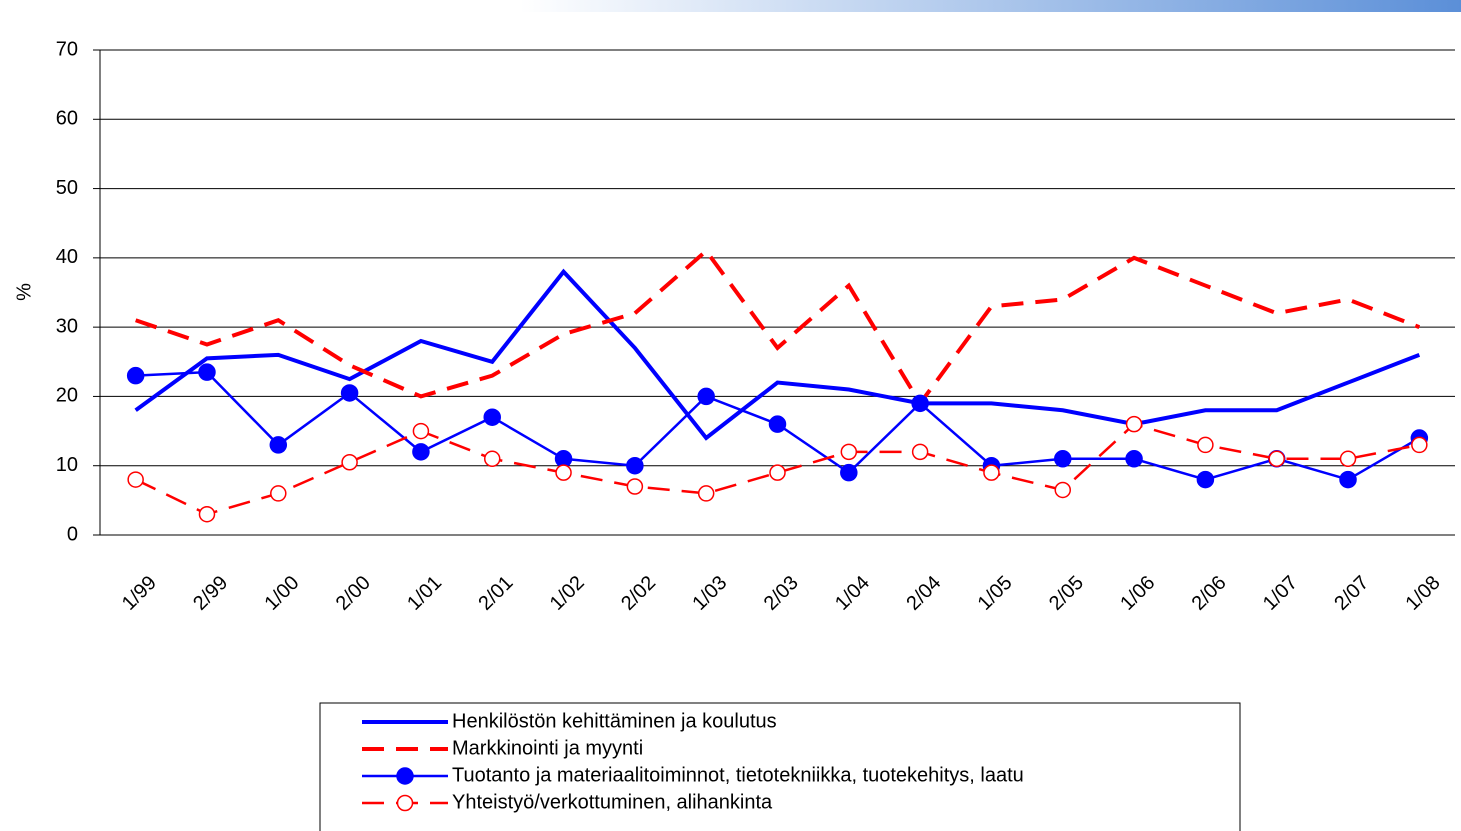 The image size is (1461, 831). Describe the element at coordinates (24, 292) in the screenshot. I see `y-axis-label: %` at that location.